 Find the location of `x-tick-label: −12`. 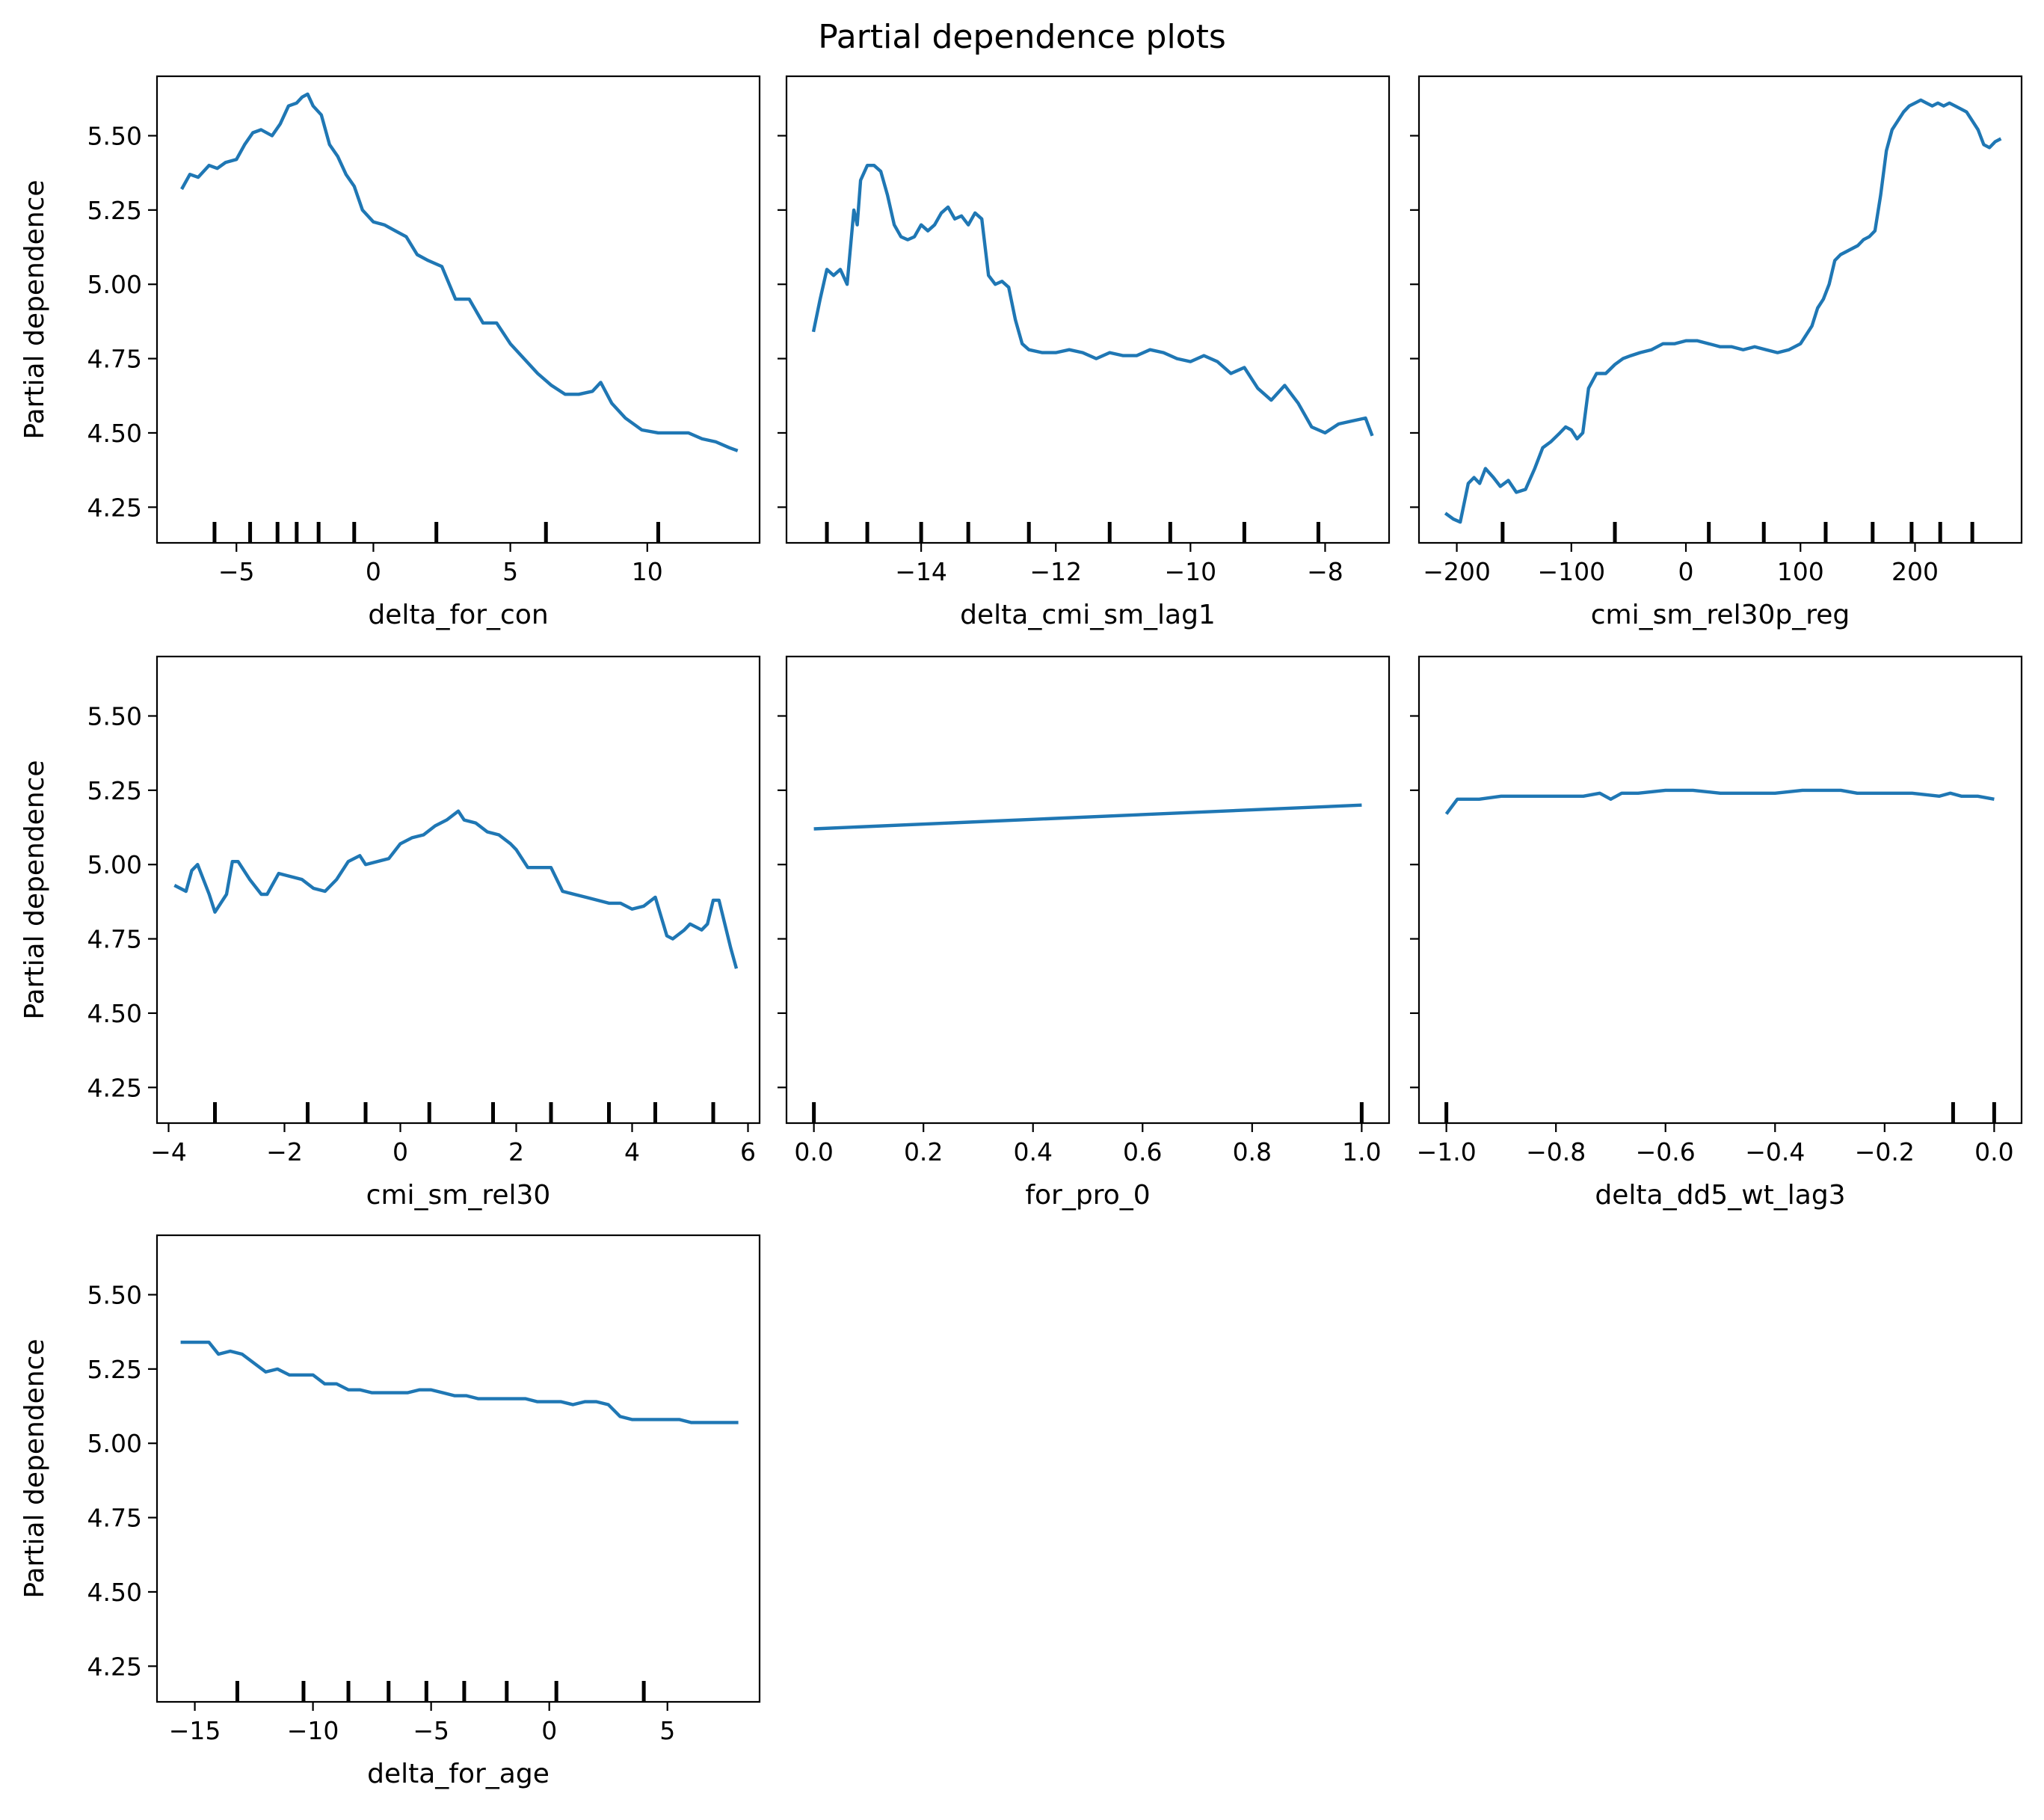

x-tick-label: −12 is located at coordinates (1055, 571).